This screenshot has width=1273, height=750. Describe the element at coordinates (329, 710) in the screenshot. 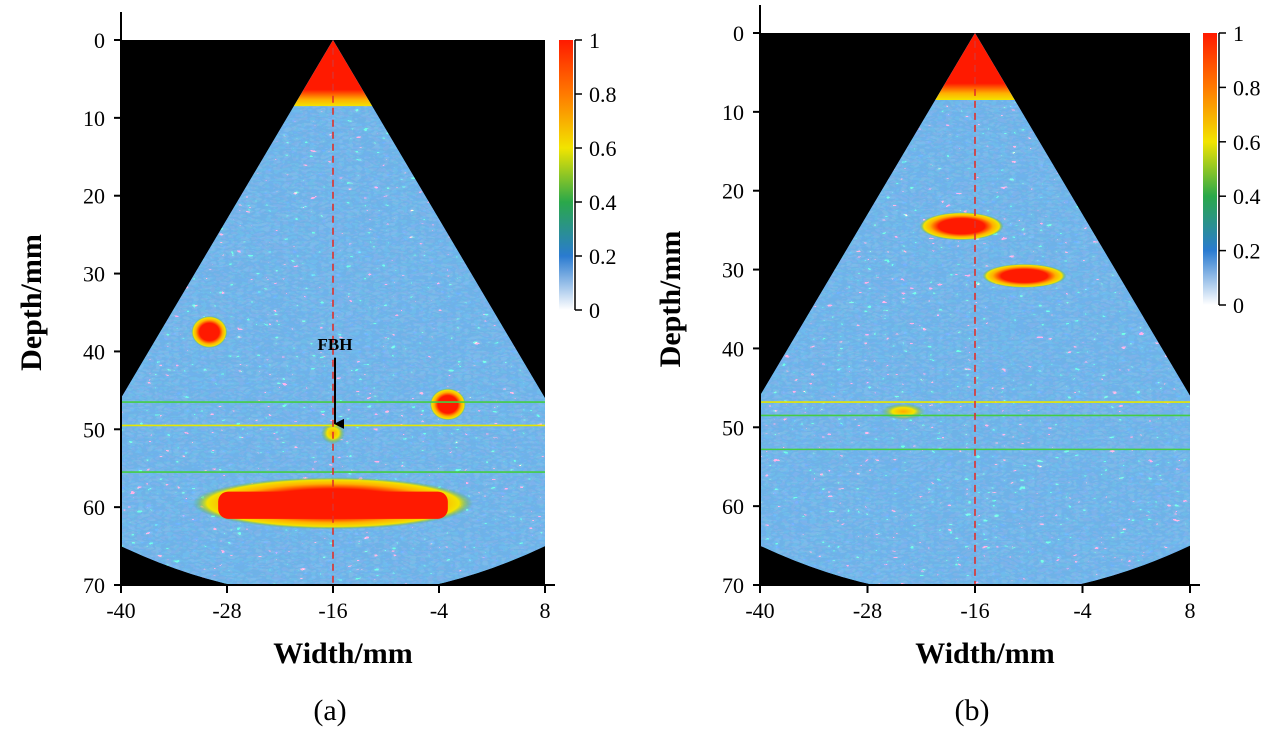

I see `panel-caption: (a)` at that location.